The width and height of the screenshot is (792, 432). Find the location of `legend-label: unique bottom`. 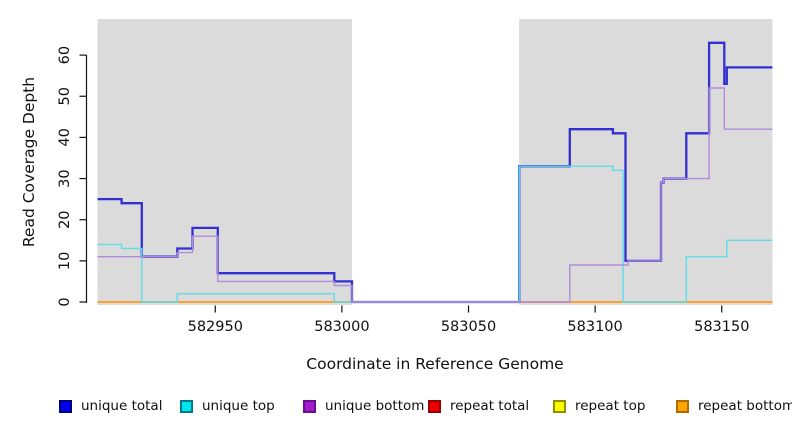

legend-label: unique bottom is located at coordinates (375, 406).